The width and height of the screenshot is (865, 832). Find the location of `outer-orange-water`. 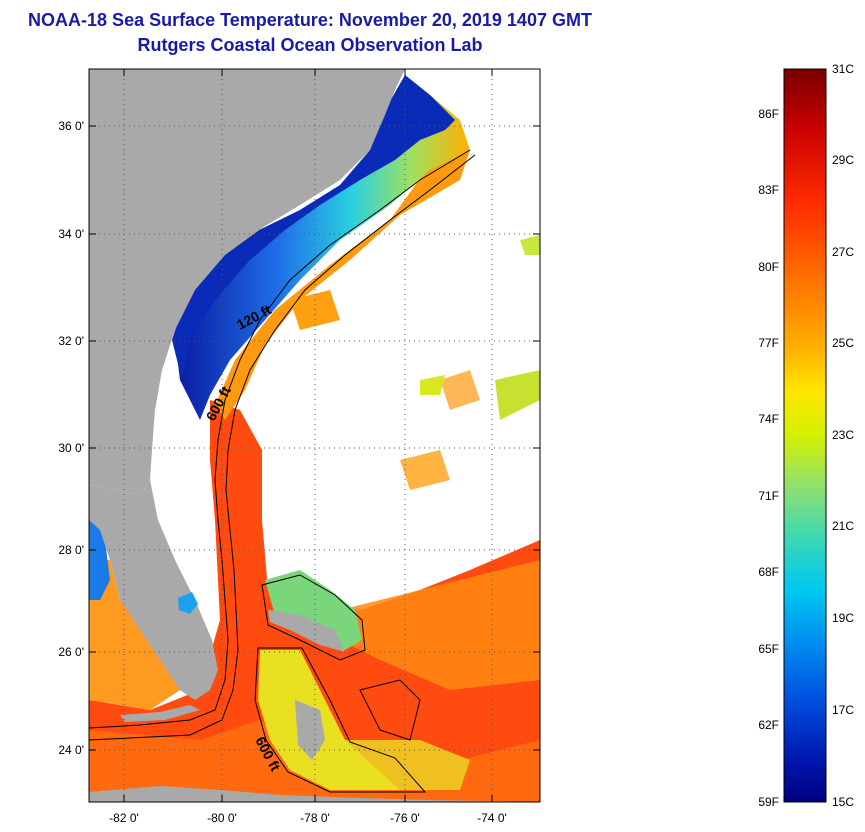

outer-orange-water is located at coordinates (420, 625).